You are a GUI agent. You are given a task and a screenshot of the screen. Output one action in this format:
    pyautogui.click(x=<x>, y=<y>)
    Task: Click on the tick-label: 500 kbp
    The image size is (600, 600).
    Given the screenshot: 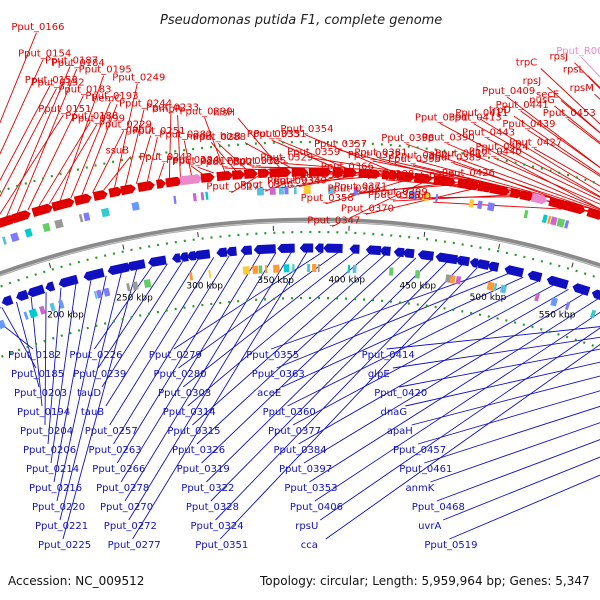 What is the action you would take?
    pyautogui.click(x=488, y=298)
    